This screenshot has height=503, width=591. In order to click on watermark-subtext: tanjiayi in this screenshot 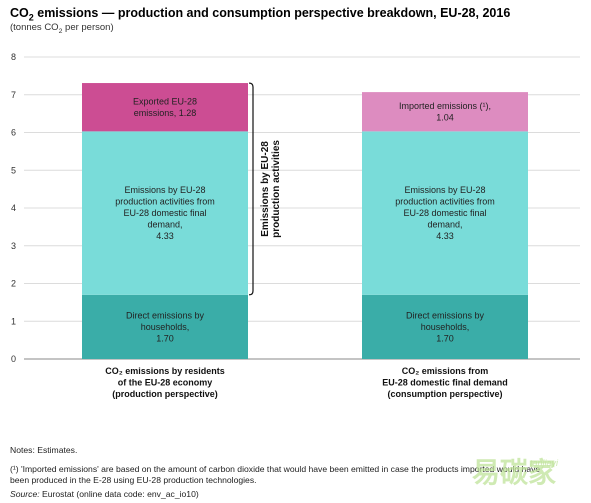, I will do `click(544, 463)`.